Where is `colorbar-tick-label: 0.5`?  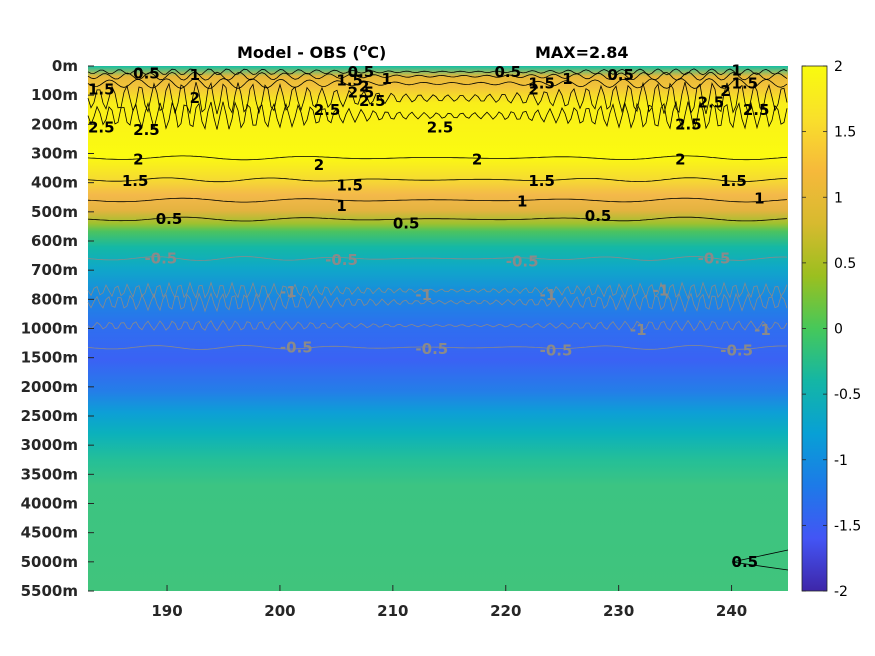 colorbar-tick-label: 0.5 is located at coordinates (845, 264).